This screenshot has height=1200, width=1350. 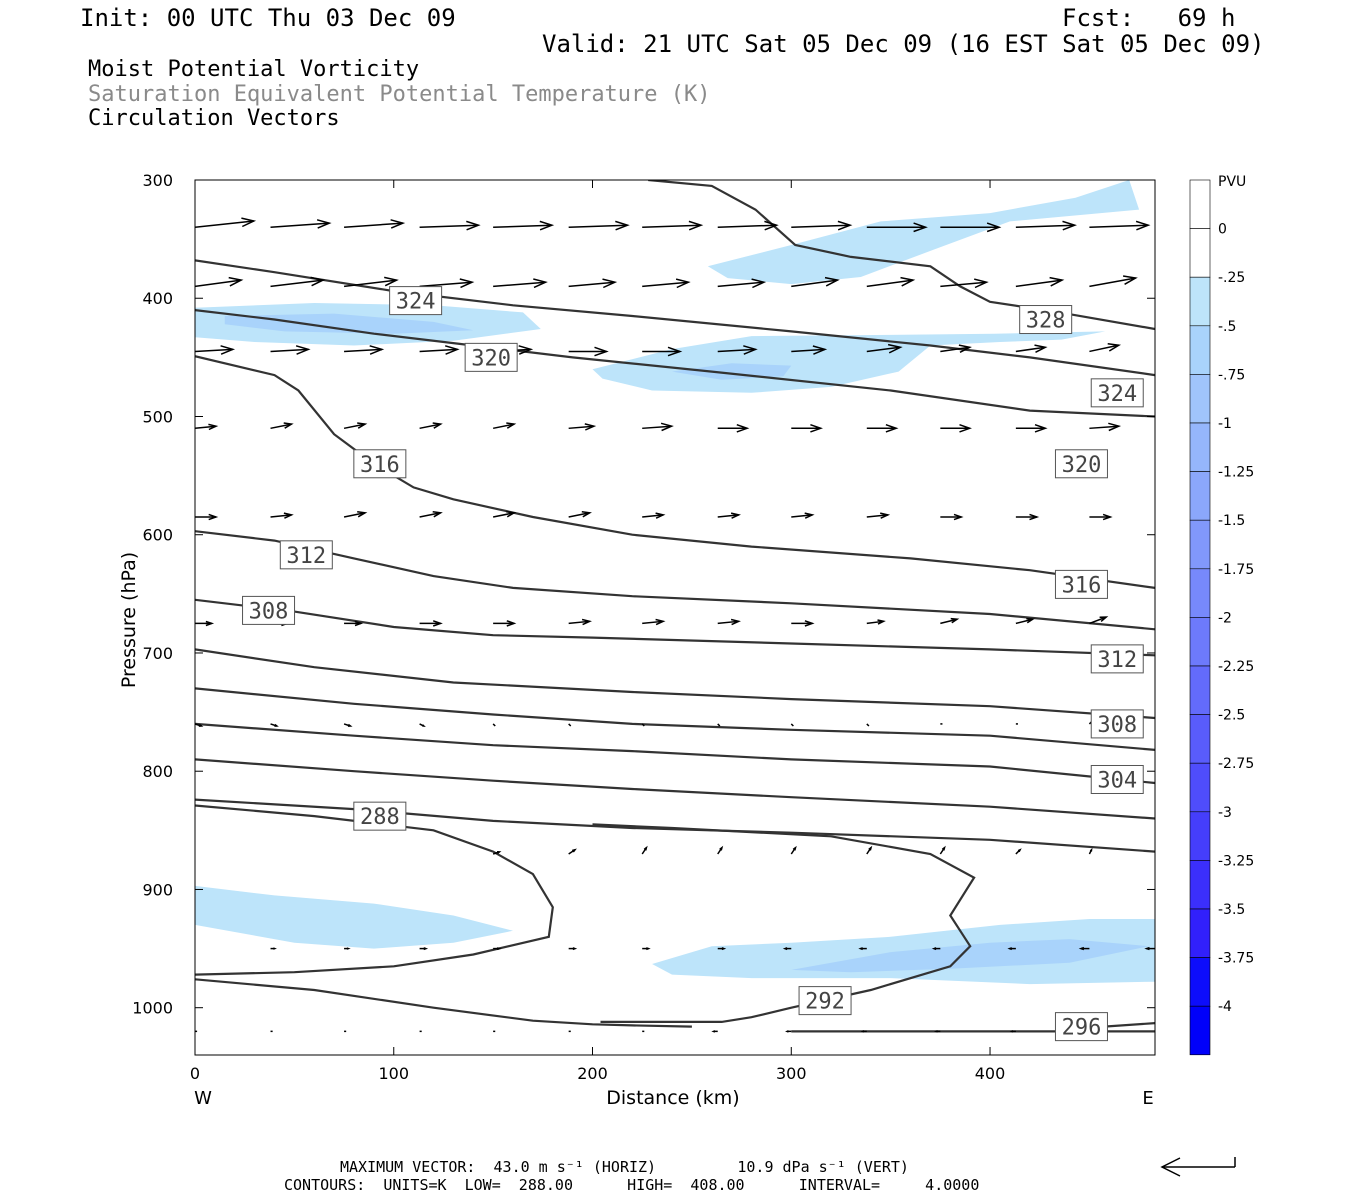 I want to click on colorbar-tick-label: -2.5, so click(x=1231, y=716).